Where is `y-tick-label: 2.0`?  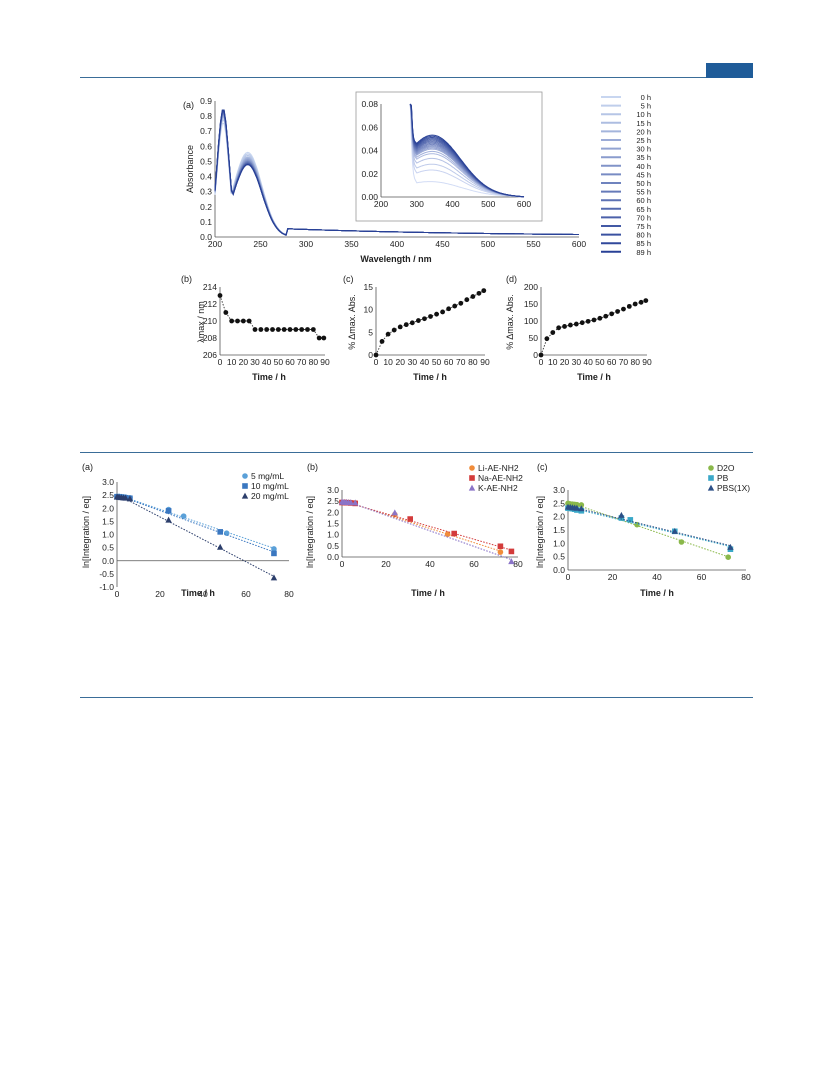 y-tick-label: 2.0 is located at coordinates (333, 512).